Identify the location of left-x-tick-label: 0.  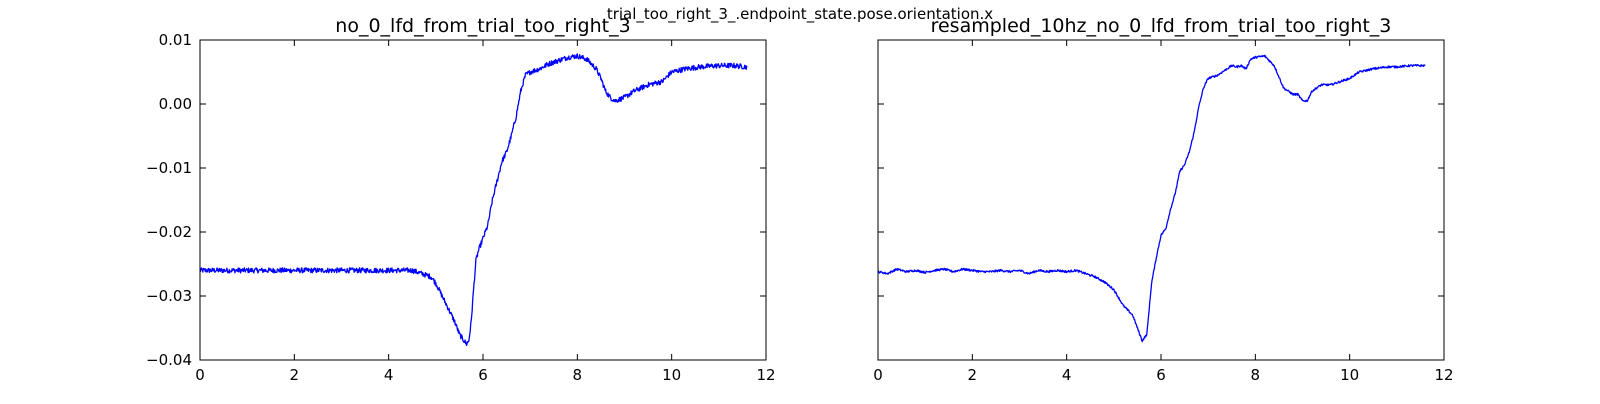
(200, 375).